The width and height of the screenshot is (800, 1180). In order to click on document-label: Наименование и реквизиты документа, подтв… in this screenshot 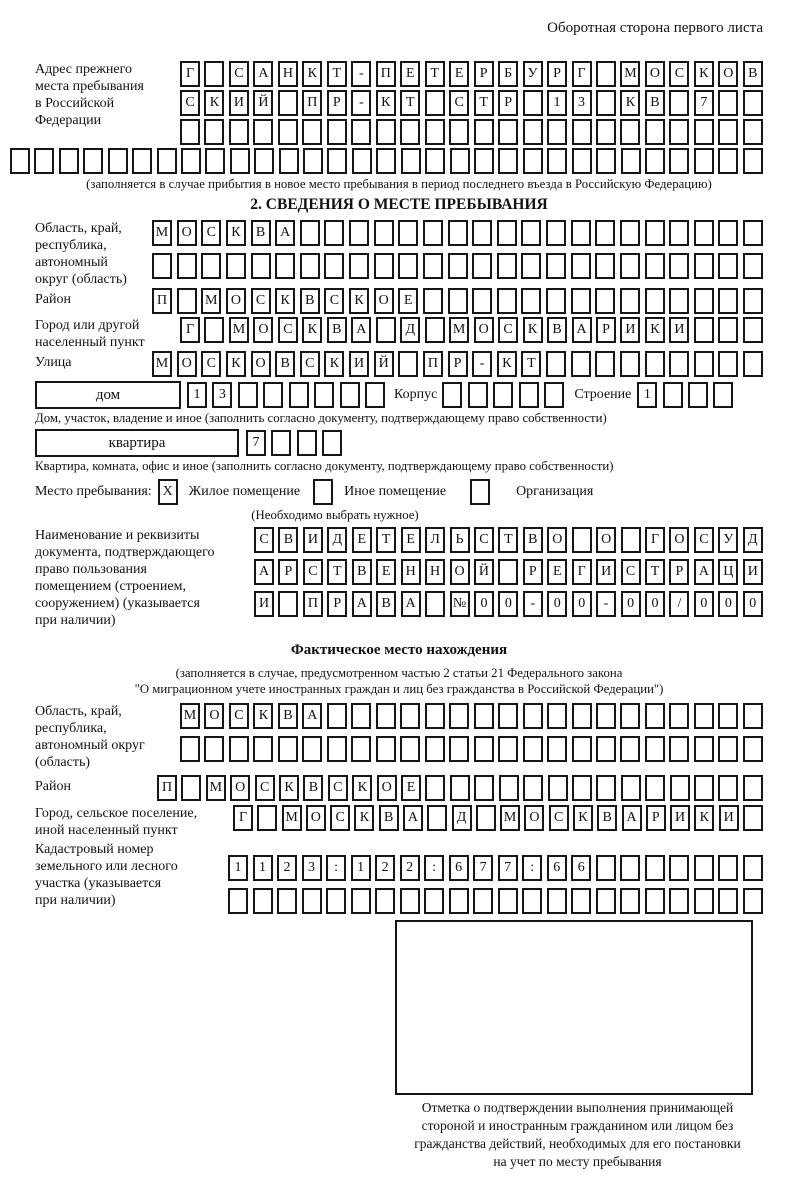, I will do `click(144, 578)`.